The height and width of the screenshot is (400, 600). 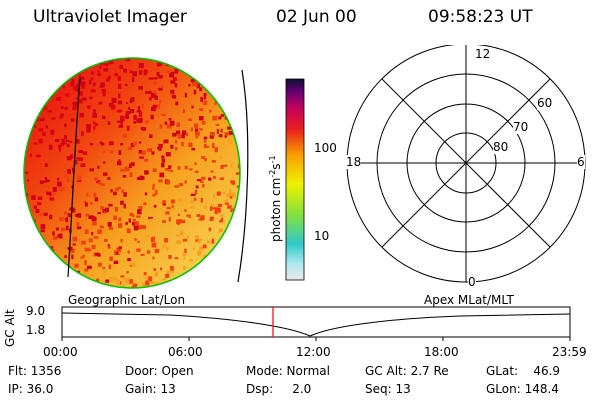 I want to click on altitude-ylabel: GC Alt, so click(x=10, y=328).